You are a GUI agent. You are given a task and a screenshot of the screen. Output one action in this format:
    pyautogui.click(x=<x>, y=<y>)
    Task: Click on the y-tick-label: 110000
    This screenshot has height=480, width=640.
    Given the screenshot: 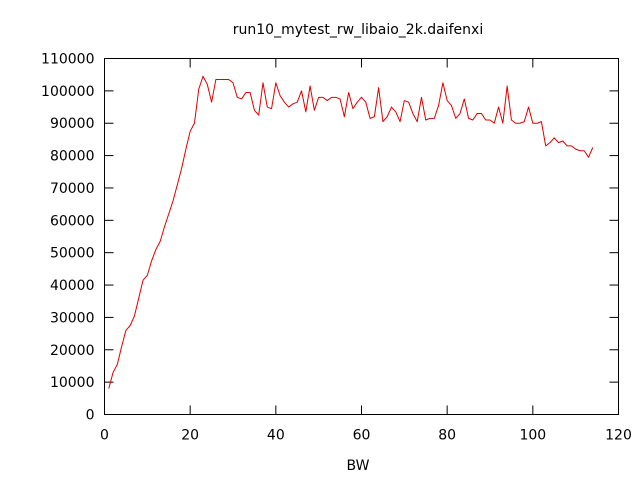 What is the action you would take?
    pyautogui.click(x=67, y=60)
    